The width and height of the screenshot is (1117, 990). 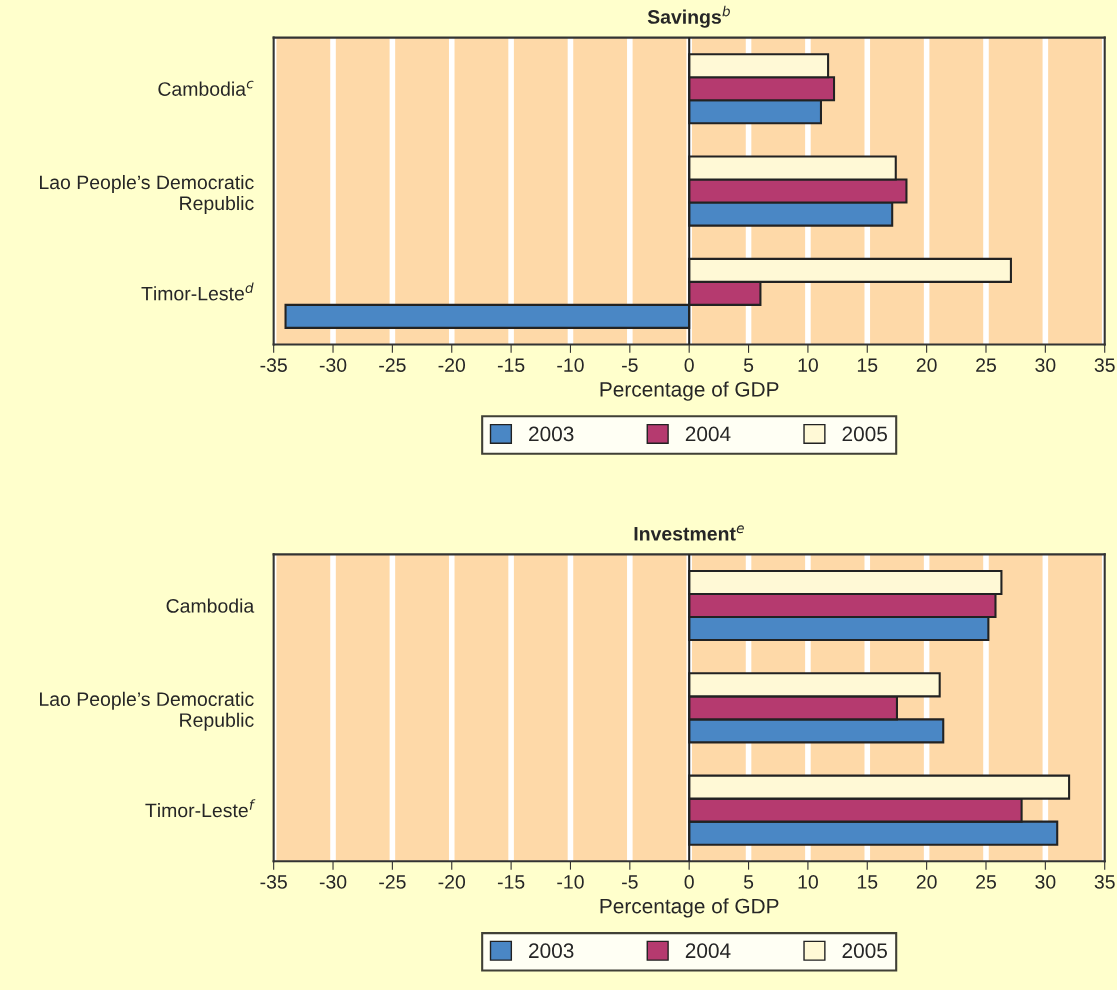 What do you see at coordinates (688, 16) in the screenshot?
I see `chart-title: Savings$^{b}$` at bounding box center [688, 16].